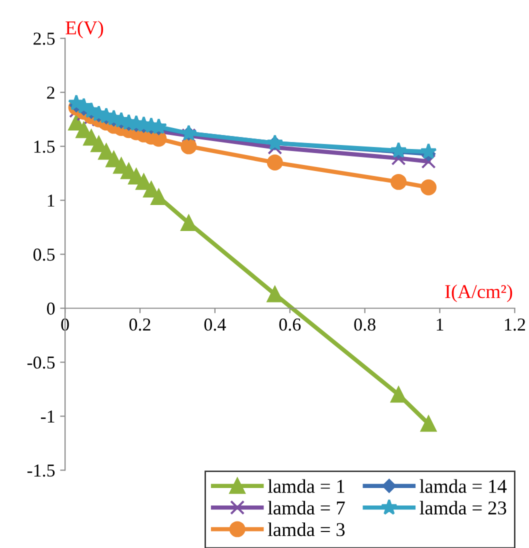 The height and width of the screenshot is (548, 529). What do you see at coordinates (463, 486) in the screenshot?
I see `legend-label: lamda = 14` at bounding box center [463, 486].